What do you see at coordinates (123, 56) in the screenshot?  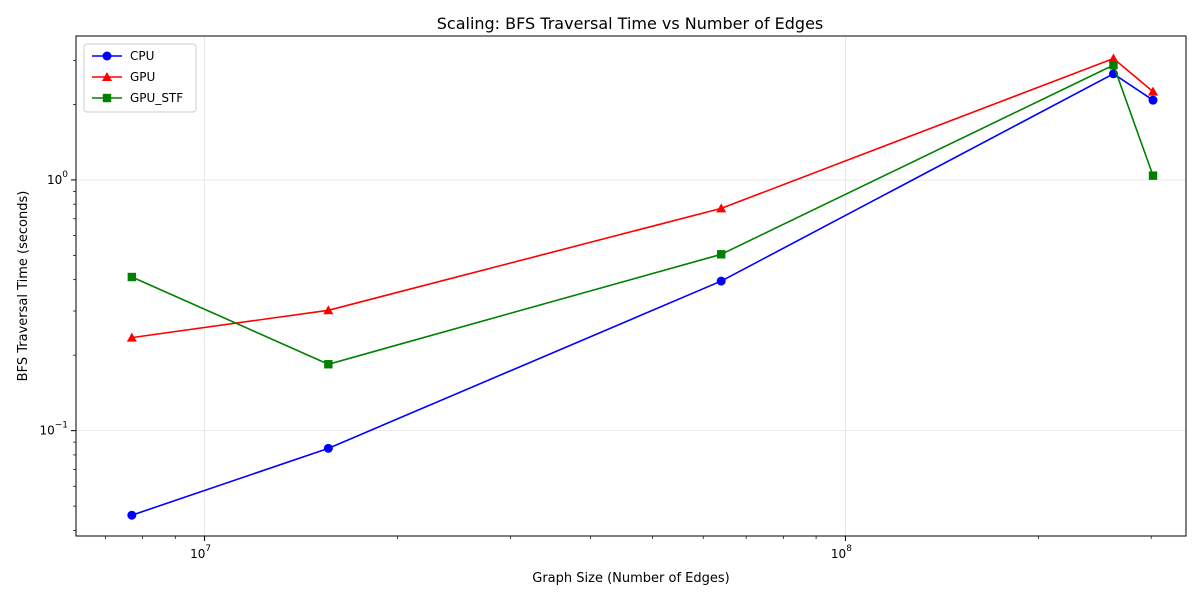 I see `legend-entry-cpu: CPU` at bounding box center [123, 56].